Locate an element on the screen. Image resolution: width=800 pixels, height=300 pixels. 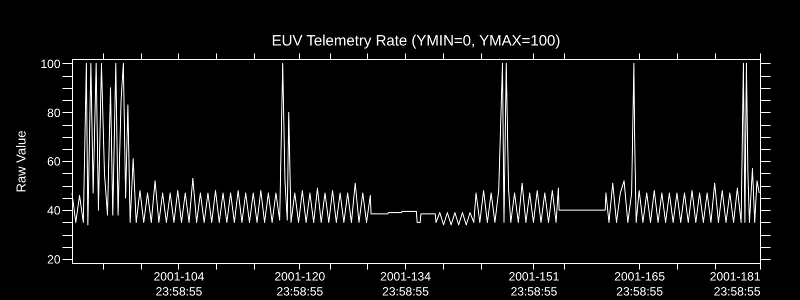
y-tick-label: 40 is located at coordinates (54, 211).